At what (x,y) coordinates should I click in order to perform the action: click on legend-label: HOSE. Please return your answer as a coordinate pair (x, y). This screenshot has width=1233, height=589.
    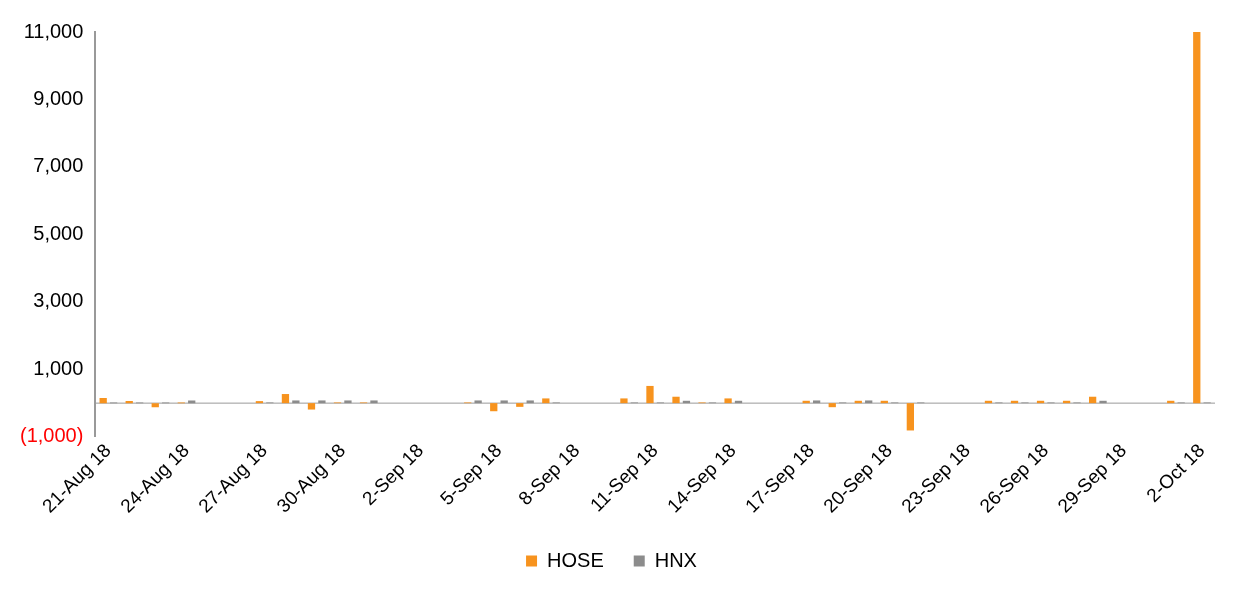
    Looking at the image, I should click on (575, 559).